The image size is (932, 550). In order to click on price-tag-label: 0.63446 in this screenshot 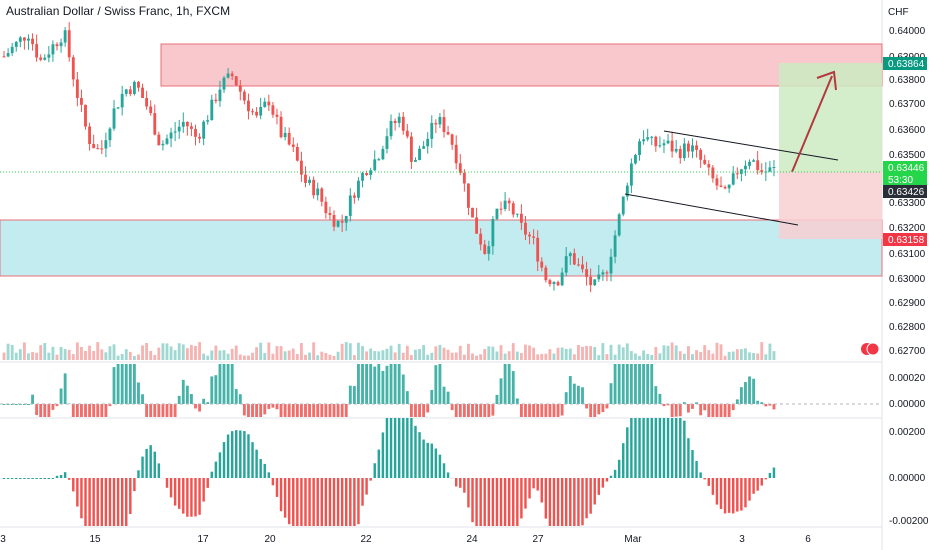, I will do `click(906, 168)`.